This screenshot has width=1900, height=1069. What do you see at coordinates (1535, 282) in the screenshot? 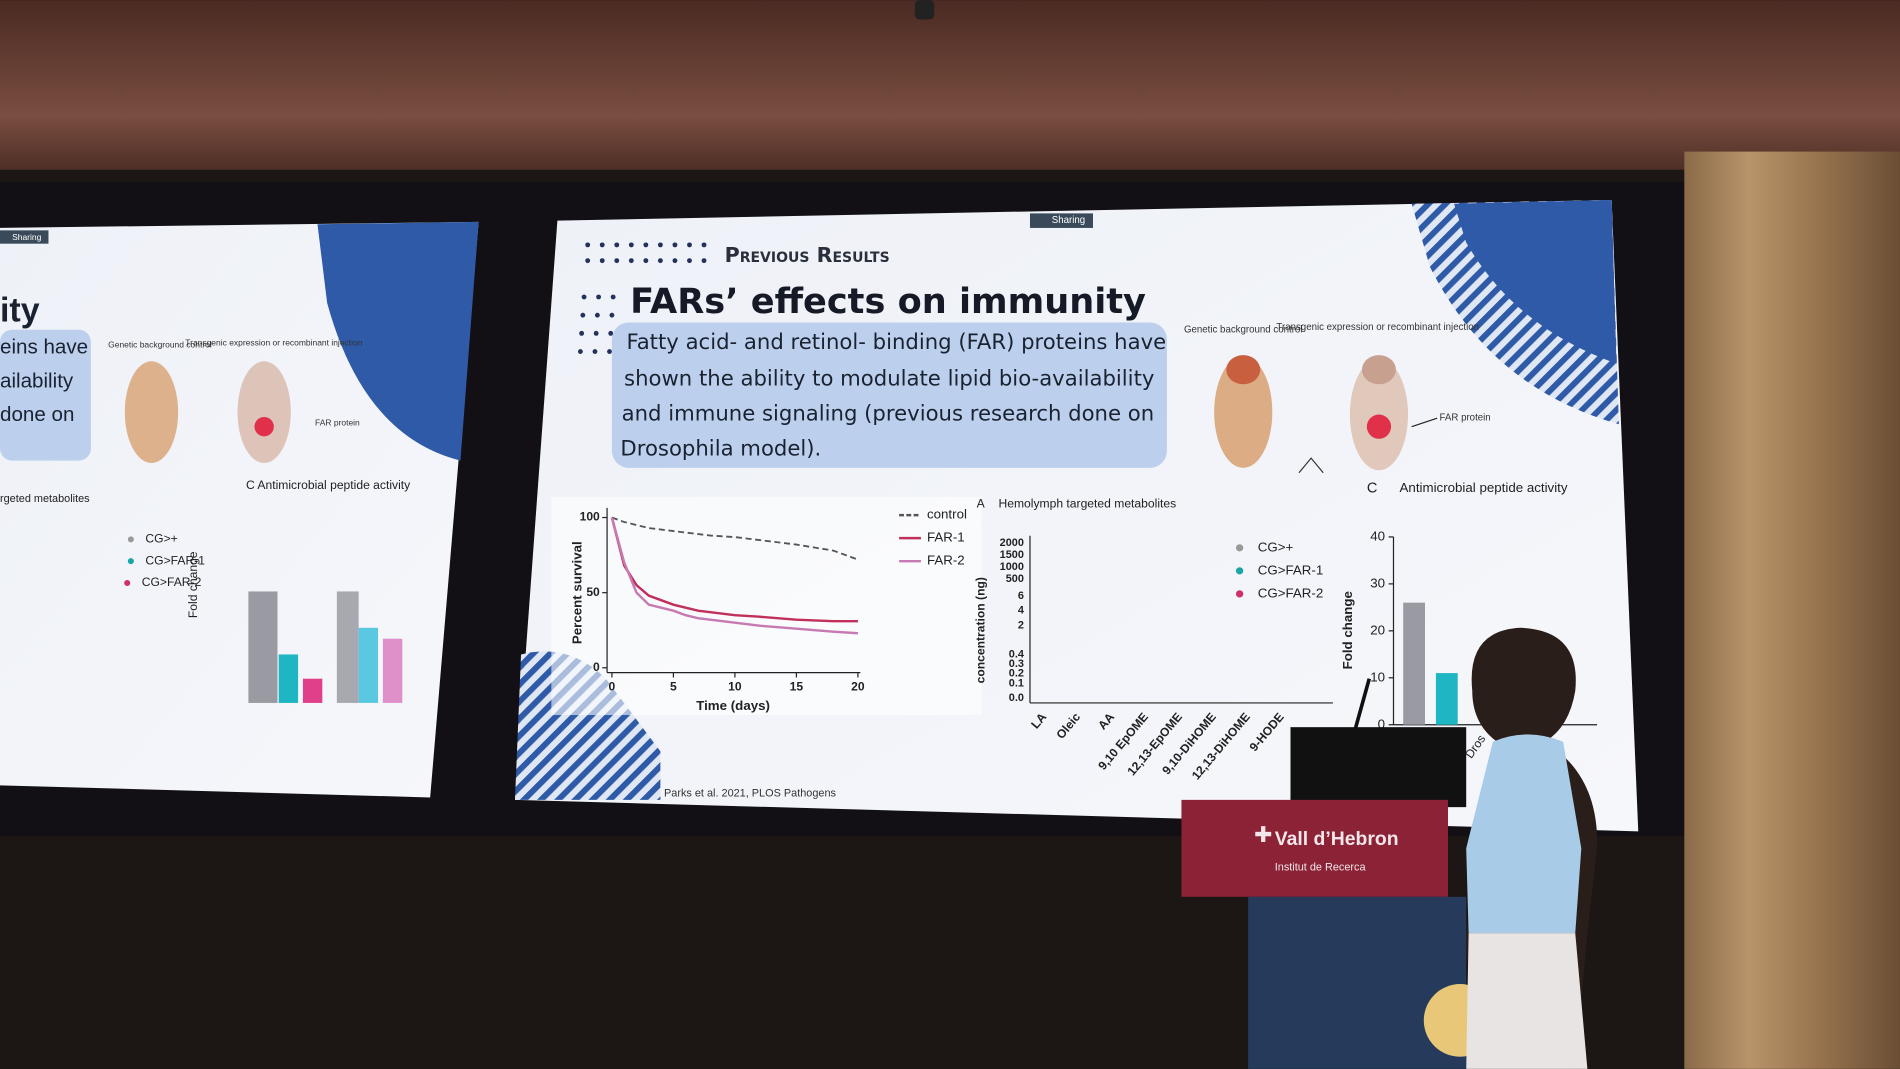
I see `slide-decoration` at bounding box center [1535, 282].